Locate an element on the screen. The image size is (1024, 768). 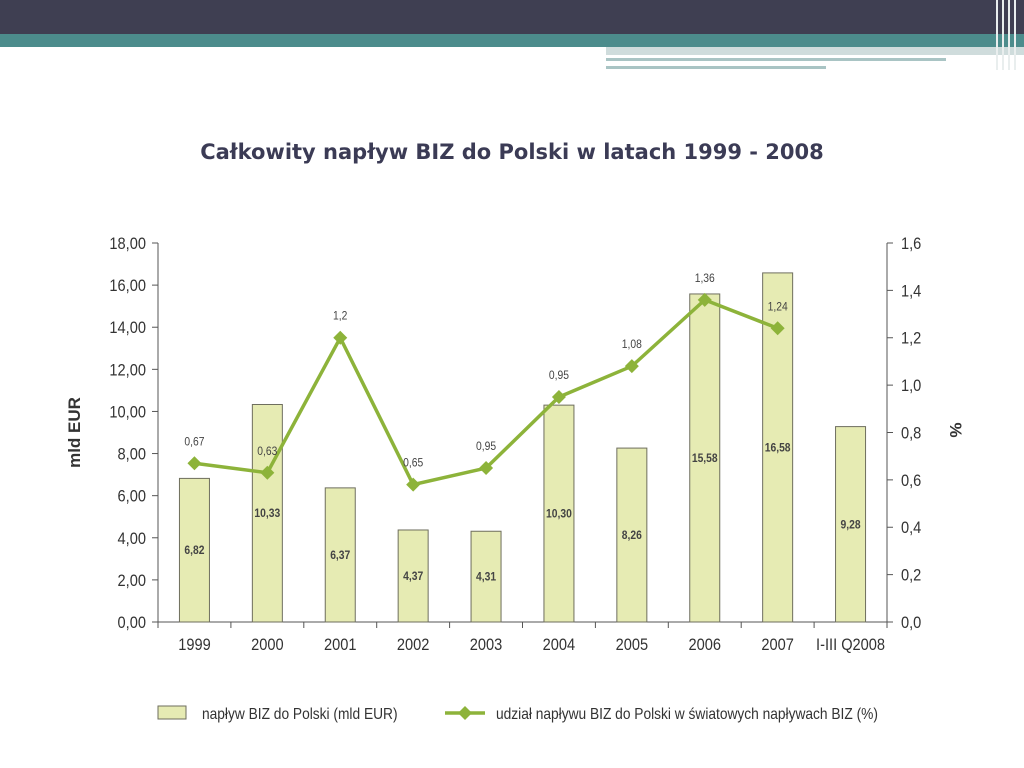
x-axis-tick-label: 1999 is located at coordinates (194, 645).